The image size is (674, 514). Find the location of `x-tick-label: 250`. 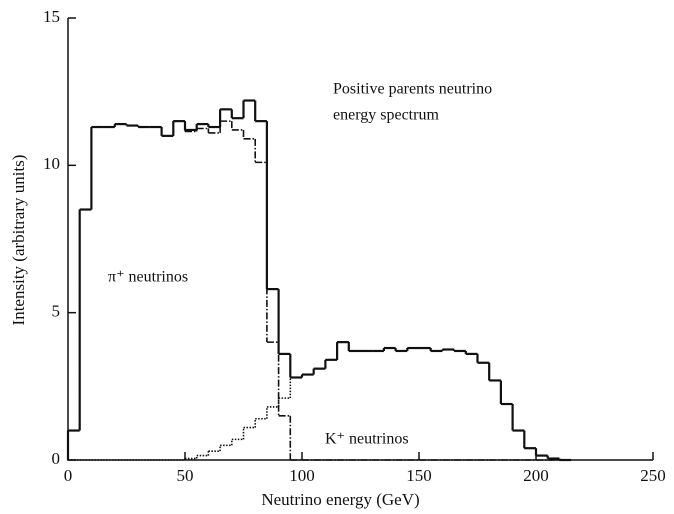

x-tick-label: 250 is located at coordinates (653, 475).